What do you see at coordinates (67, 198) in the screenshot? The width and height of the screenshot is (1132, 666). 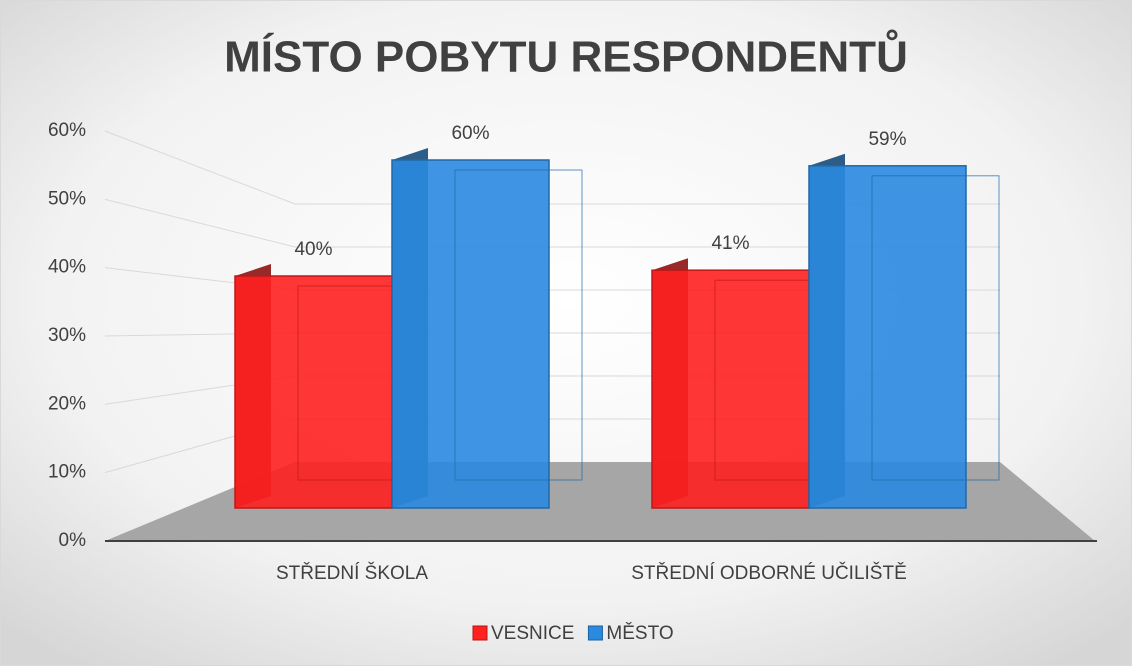 I see `y-tick-label: 50%` at bounding box center [67, 198].